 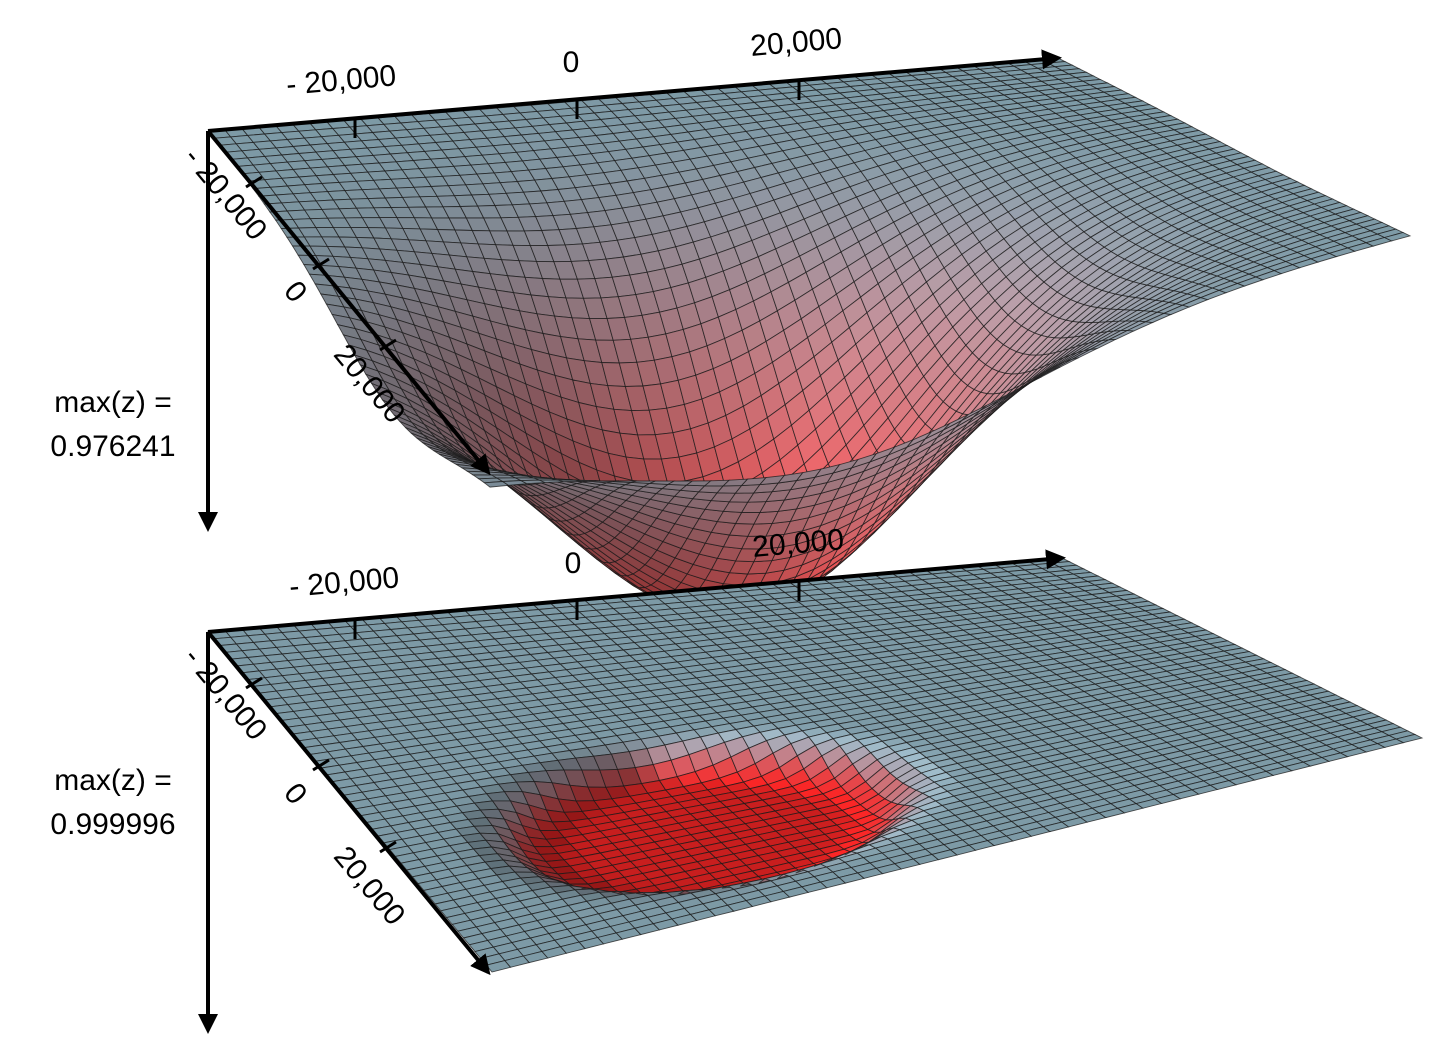 I want to click on surface-cell, so click(x=1397, y=237).